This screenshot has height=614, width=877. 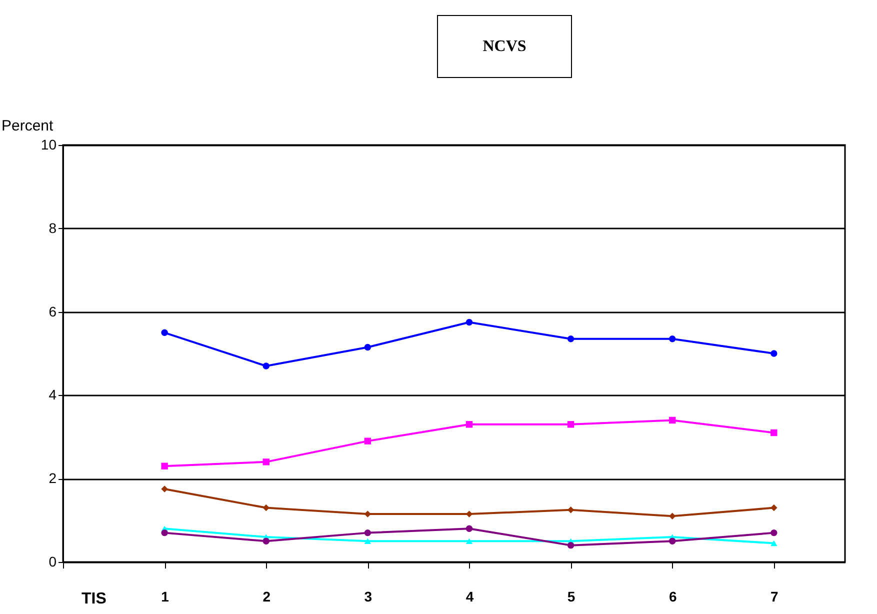 What do you see at coordinates (52, 562) in the screenshot?
I see `y-tick-label: 0` at bounding box center [52, 562].